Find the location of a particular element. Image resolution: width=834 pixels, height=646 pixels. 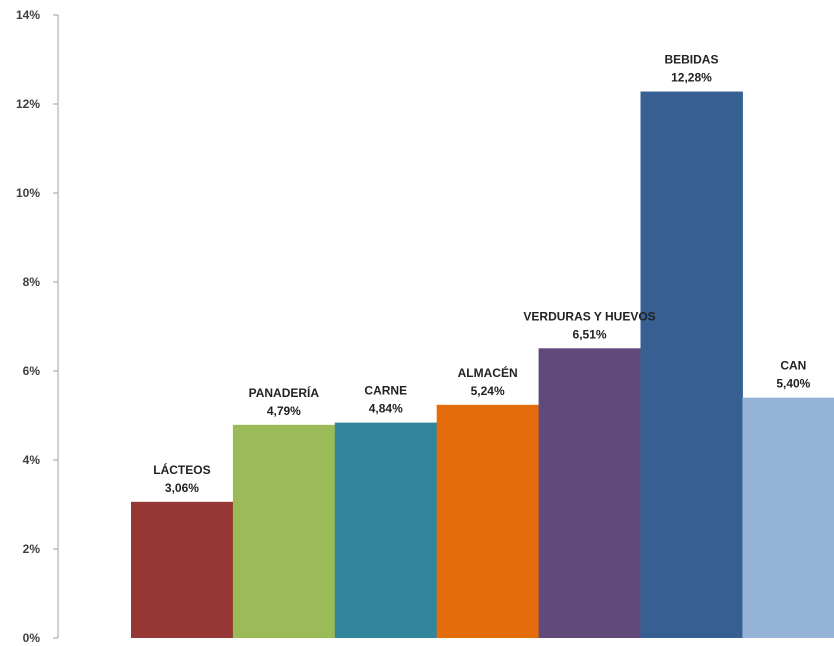

category-label: BEBIDAS is located at coordinates (691, 60).